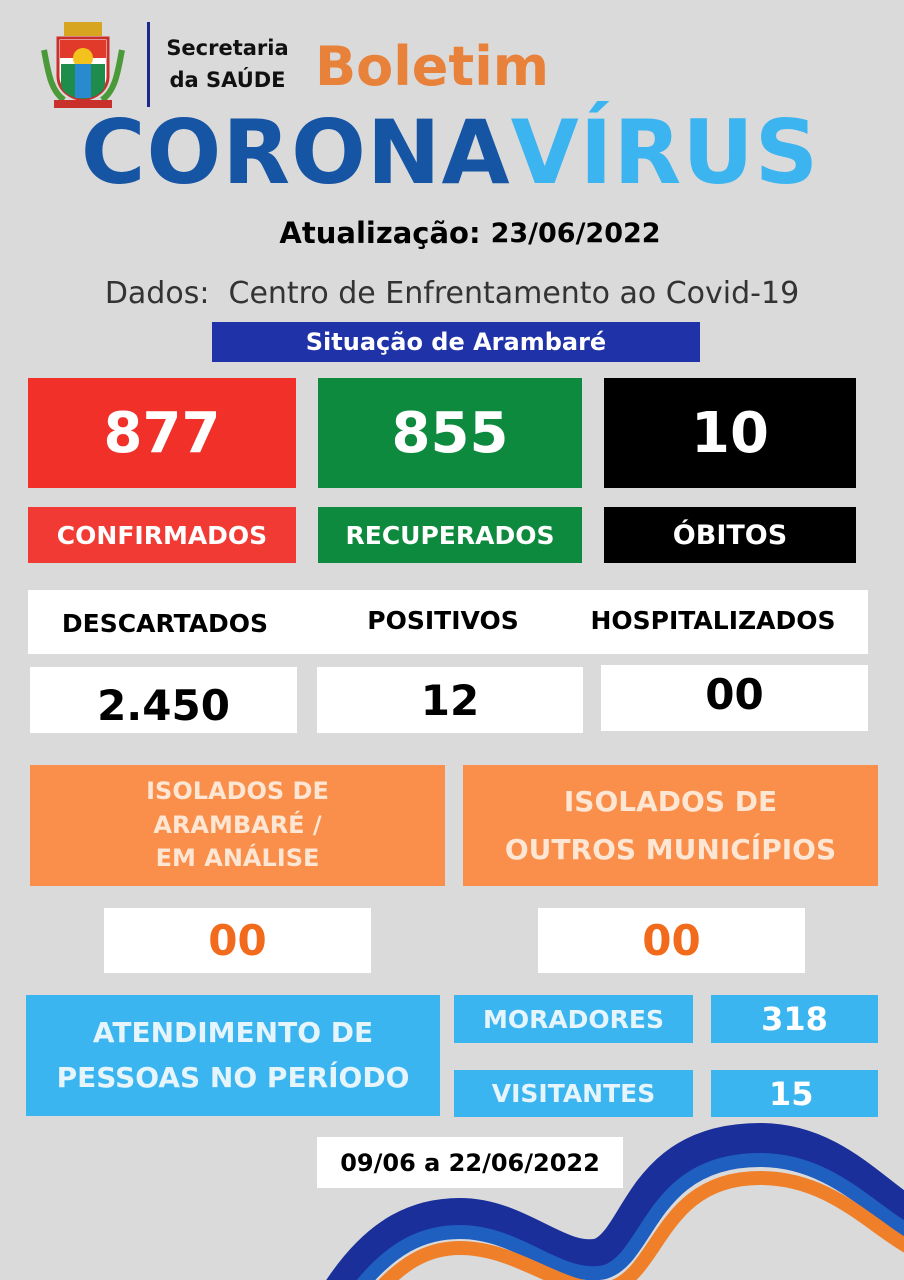  I want to click on period-dates: 09/06 a 22/06/2022, so click(470, 1162).